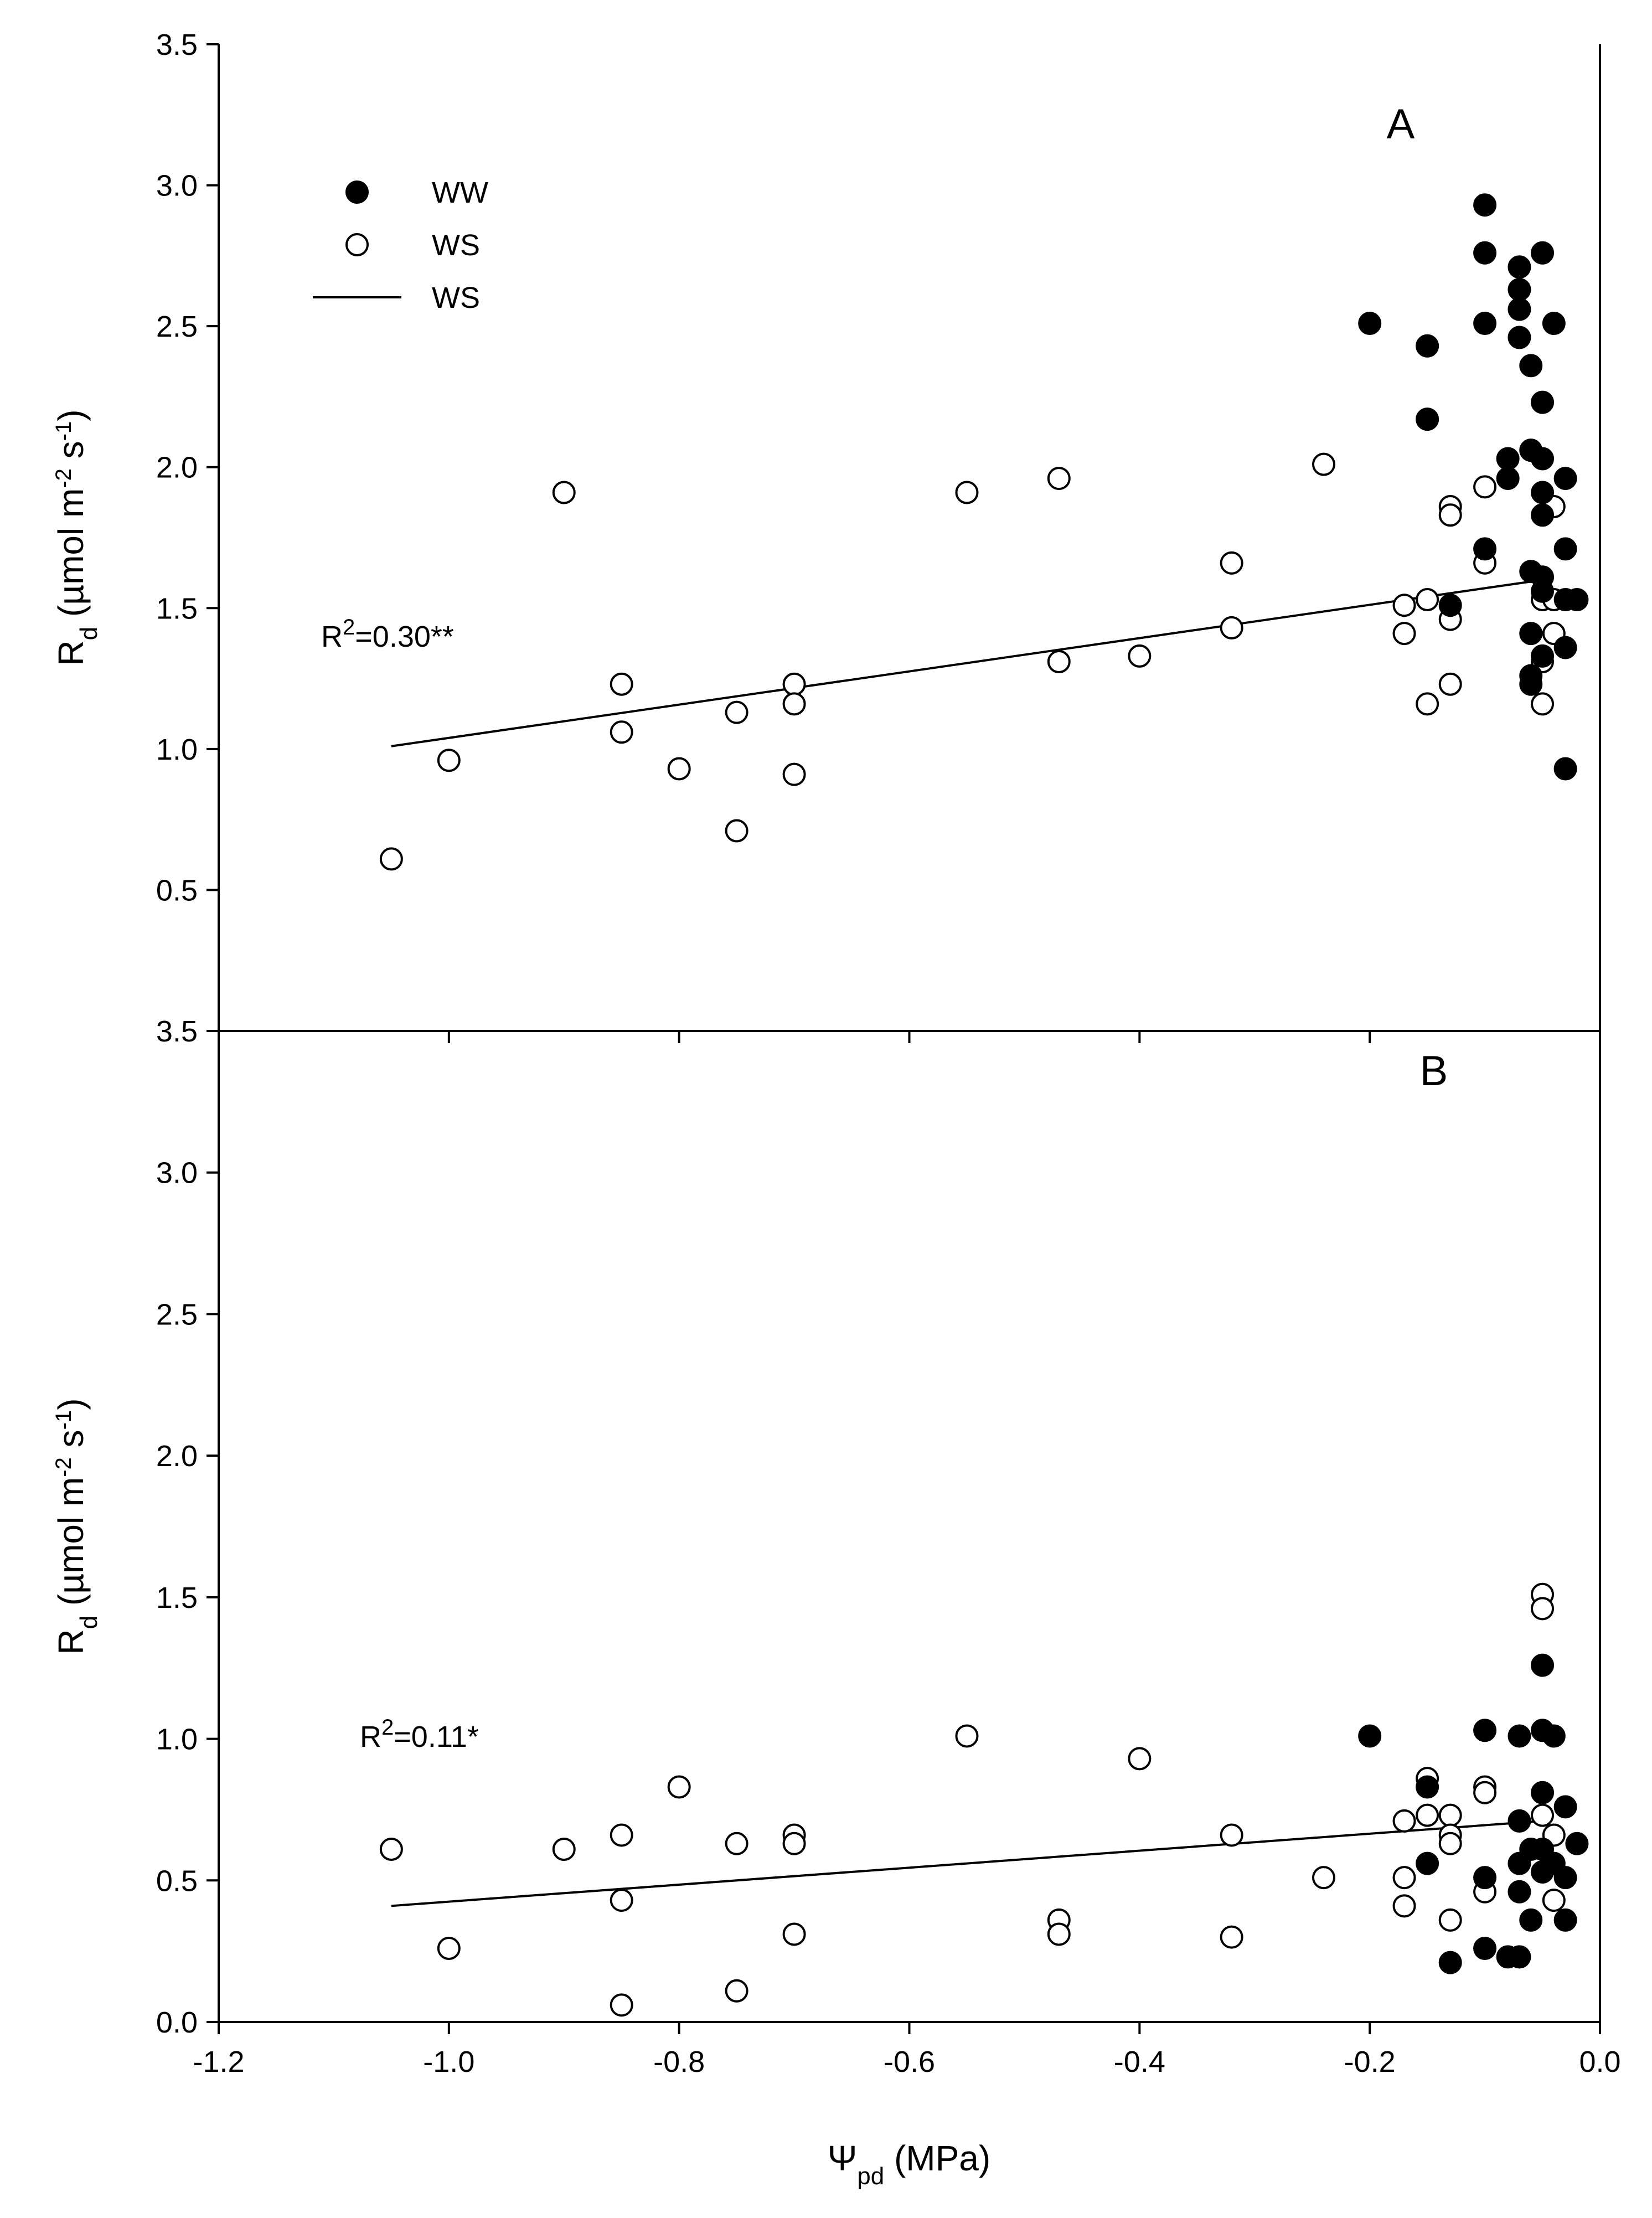 The image size is (1652, 2218). I want to click on y-title-exp: -1, so click(64, 1420).